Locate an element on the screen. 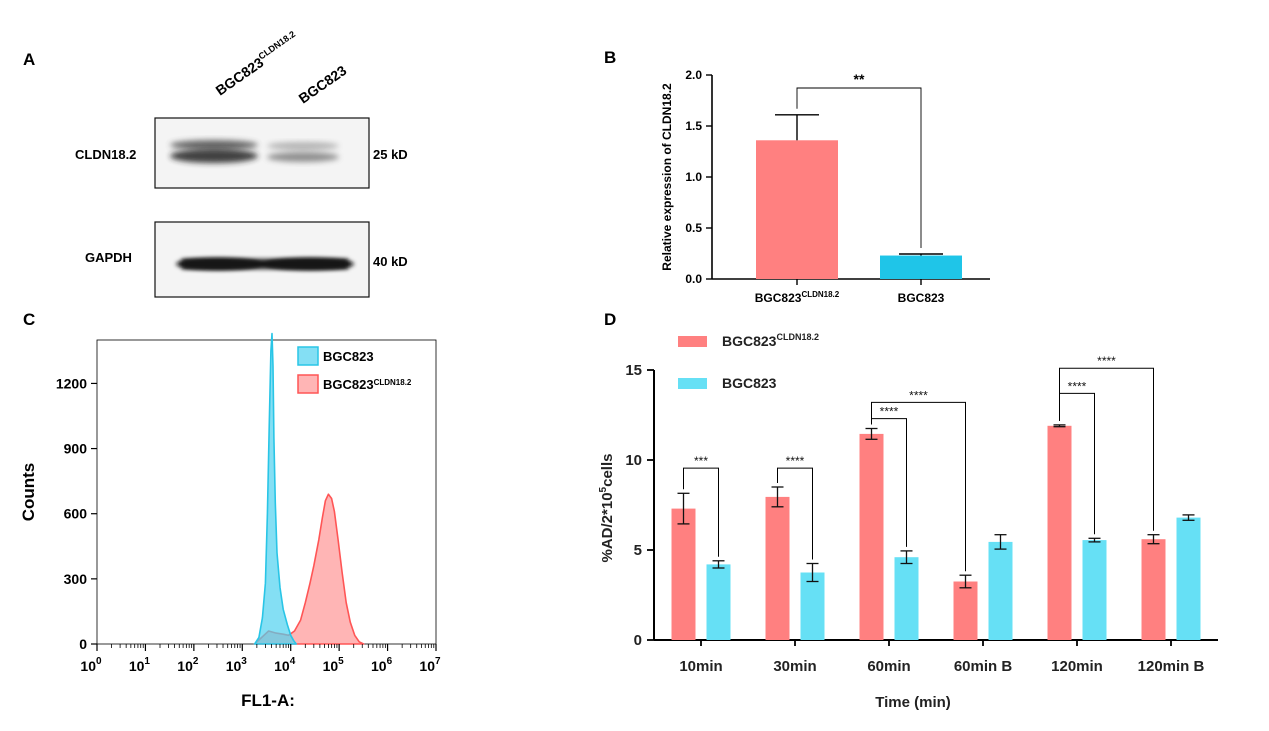  blot-size-gapdh: 40 kD is located at coordinates (390, 261).